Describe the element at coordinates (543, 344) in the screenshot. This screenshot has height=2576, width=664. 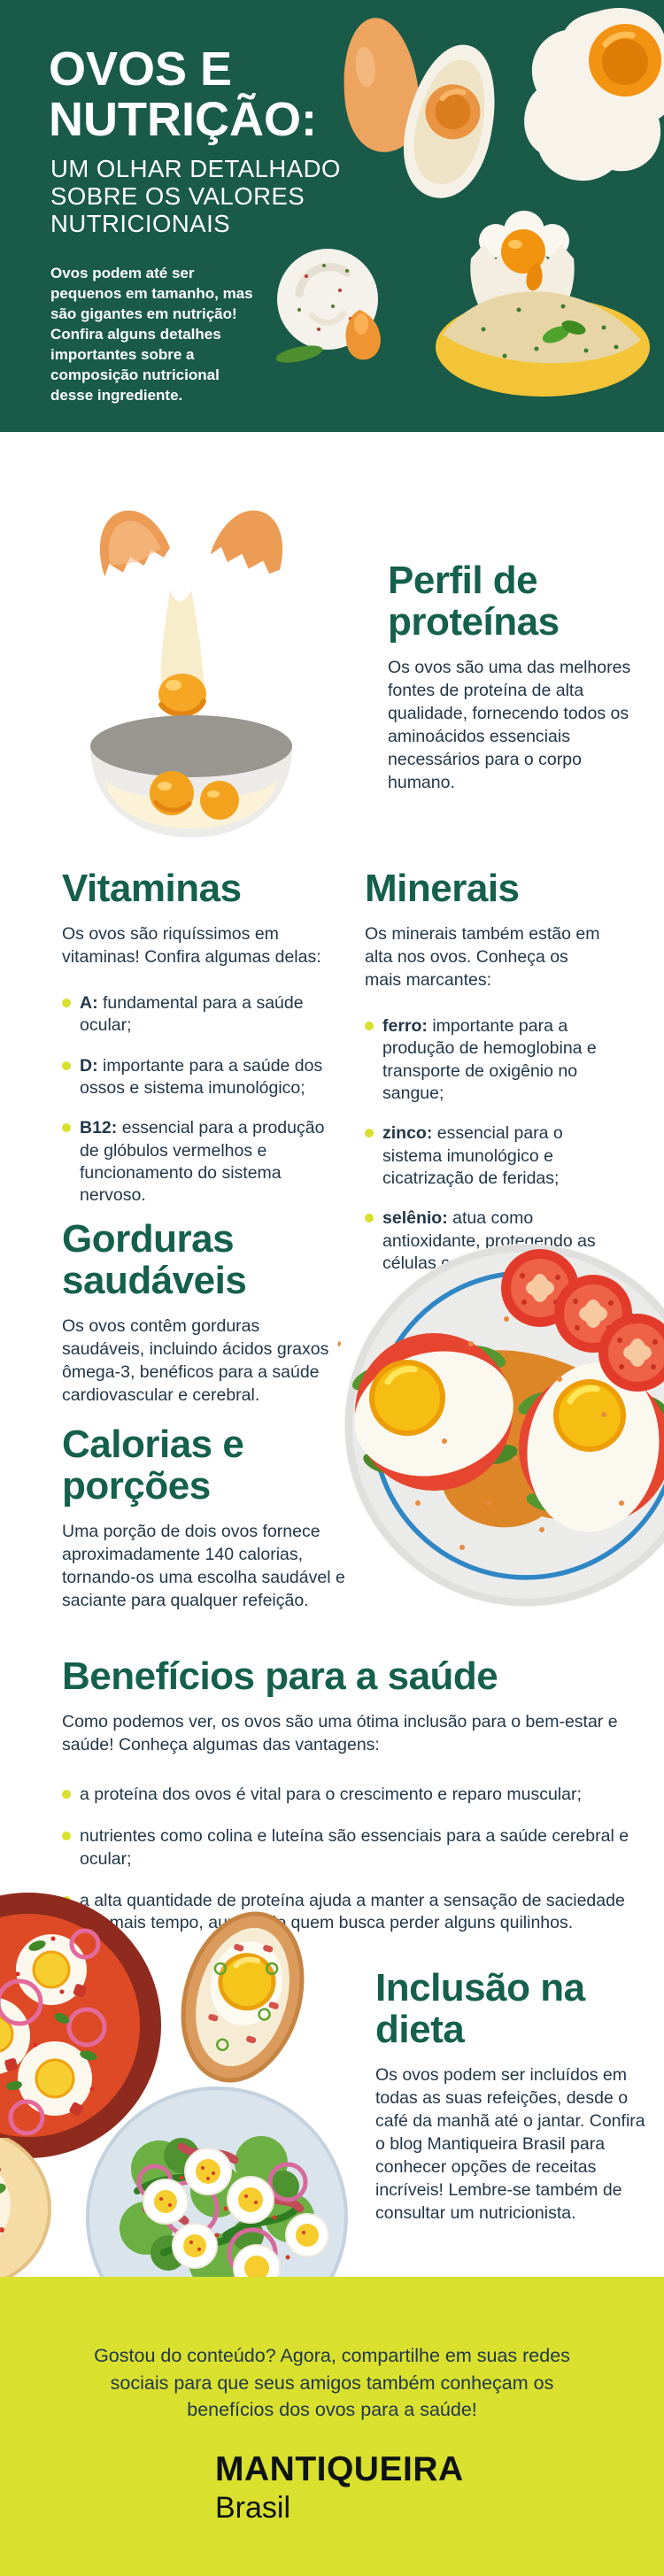
I see `omelette-illustration` at that location.